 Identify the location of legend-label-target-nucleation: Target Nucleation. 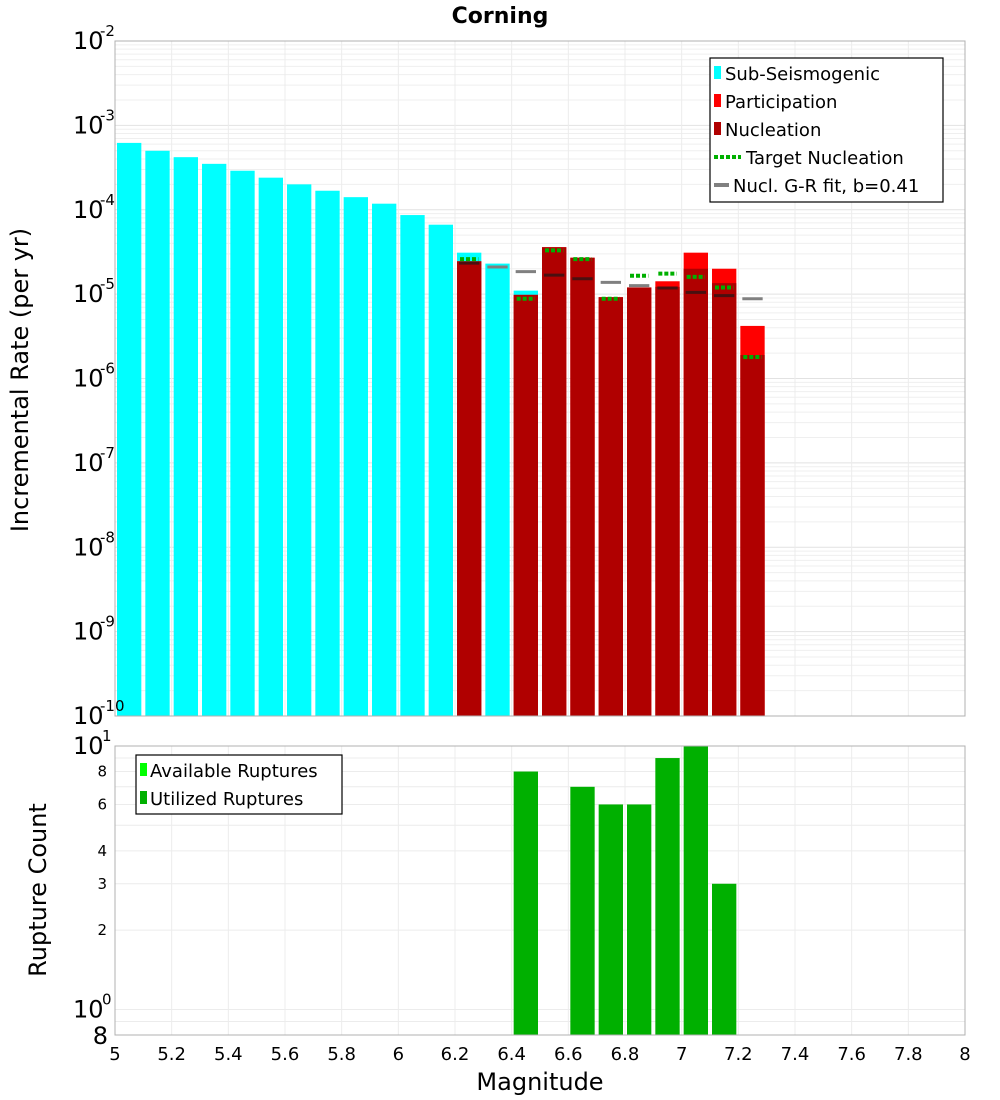
(824, 158).